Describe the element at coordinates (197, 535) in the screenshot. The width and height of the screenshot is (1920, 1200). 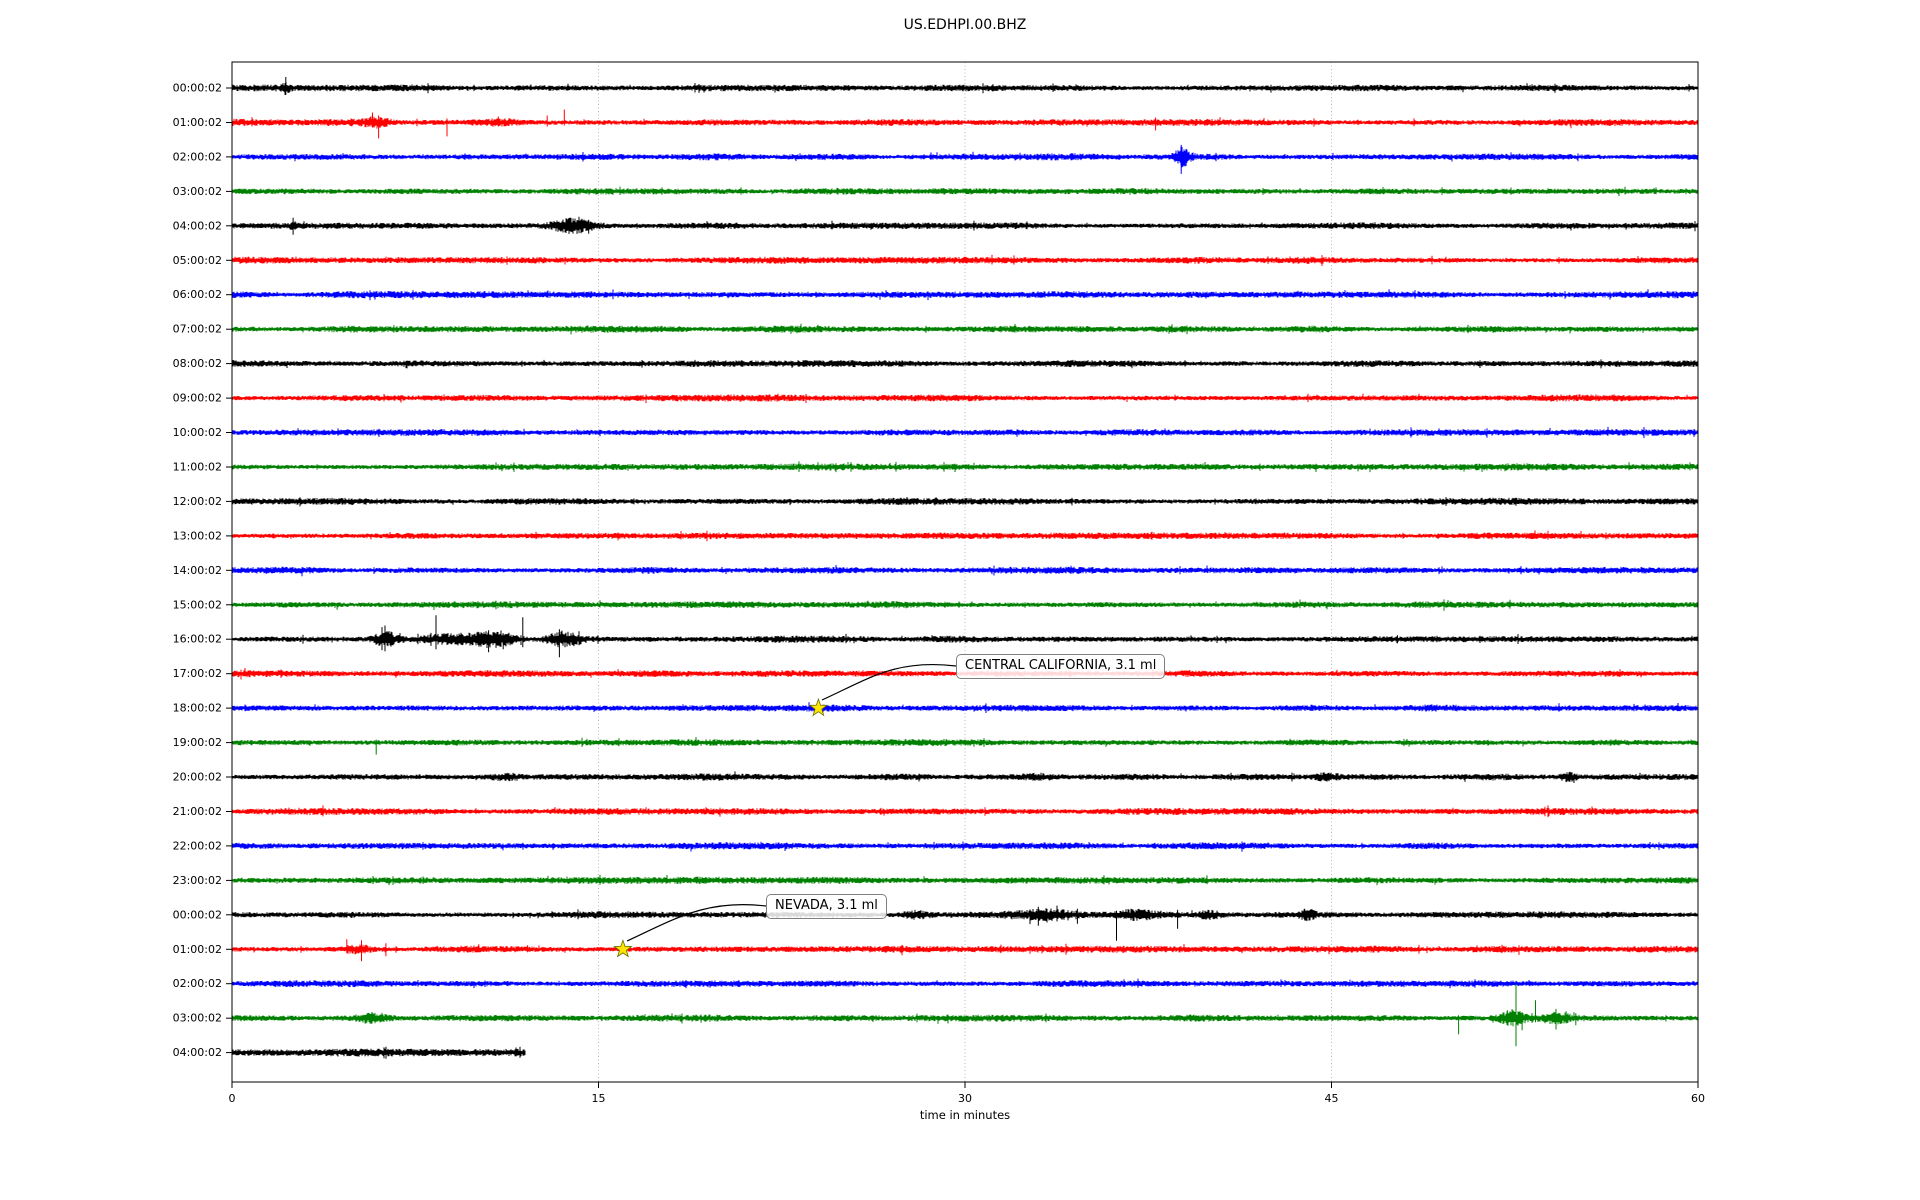
I see `trace-time-label: 13:00:02` at that location.